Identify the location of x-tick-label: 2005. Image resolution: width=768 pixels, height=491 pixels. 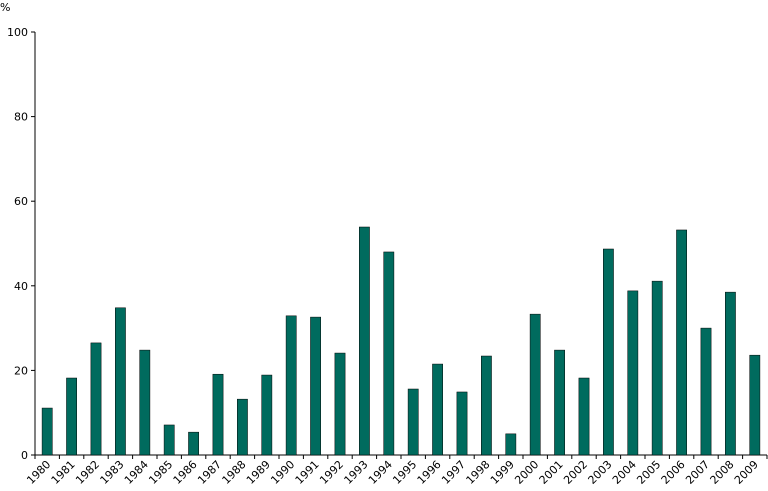
(648, 472).